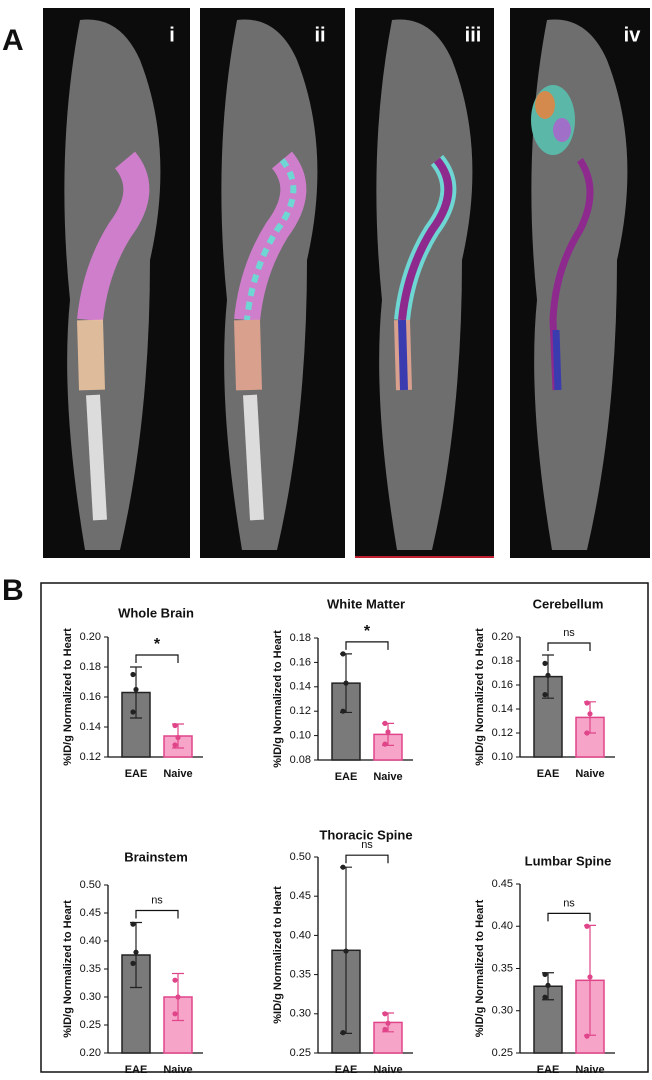  I want to click on image-label: iii, so click(473, 35).